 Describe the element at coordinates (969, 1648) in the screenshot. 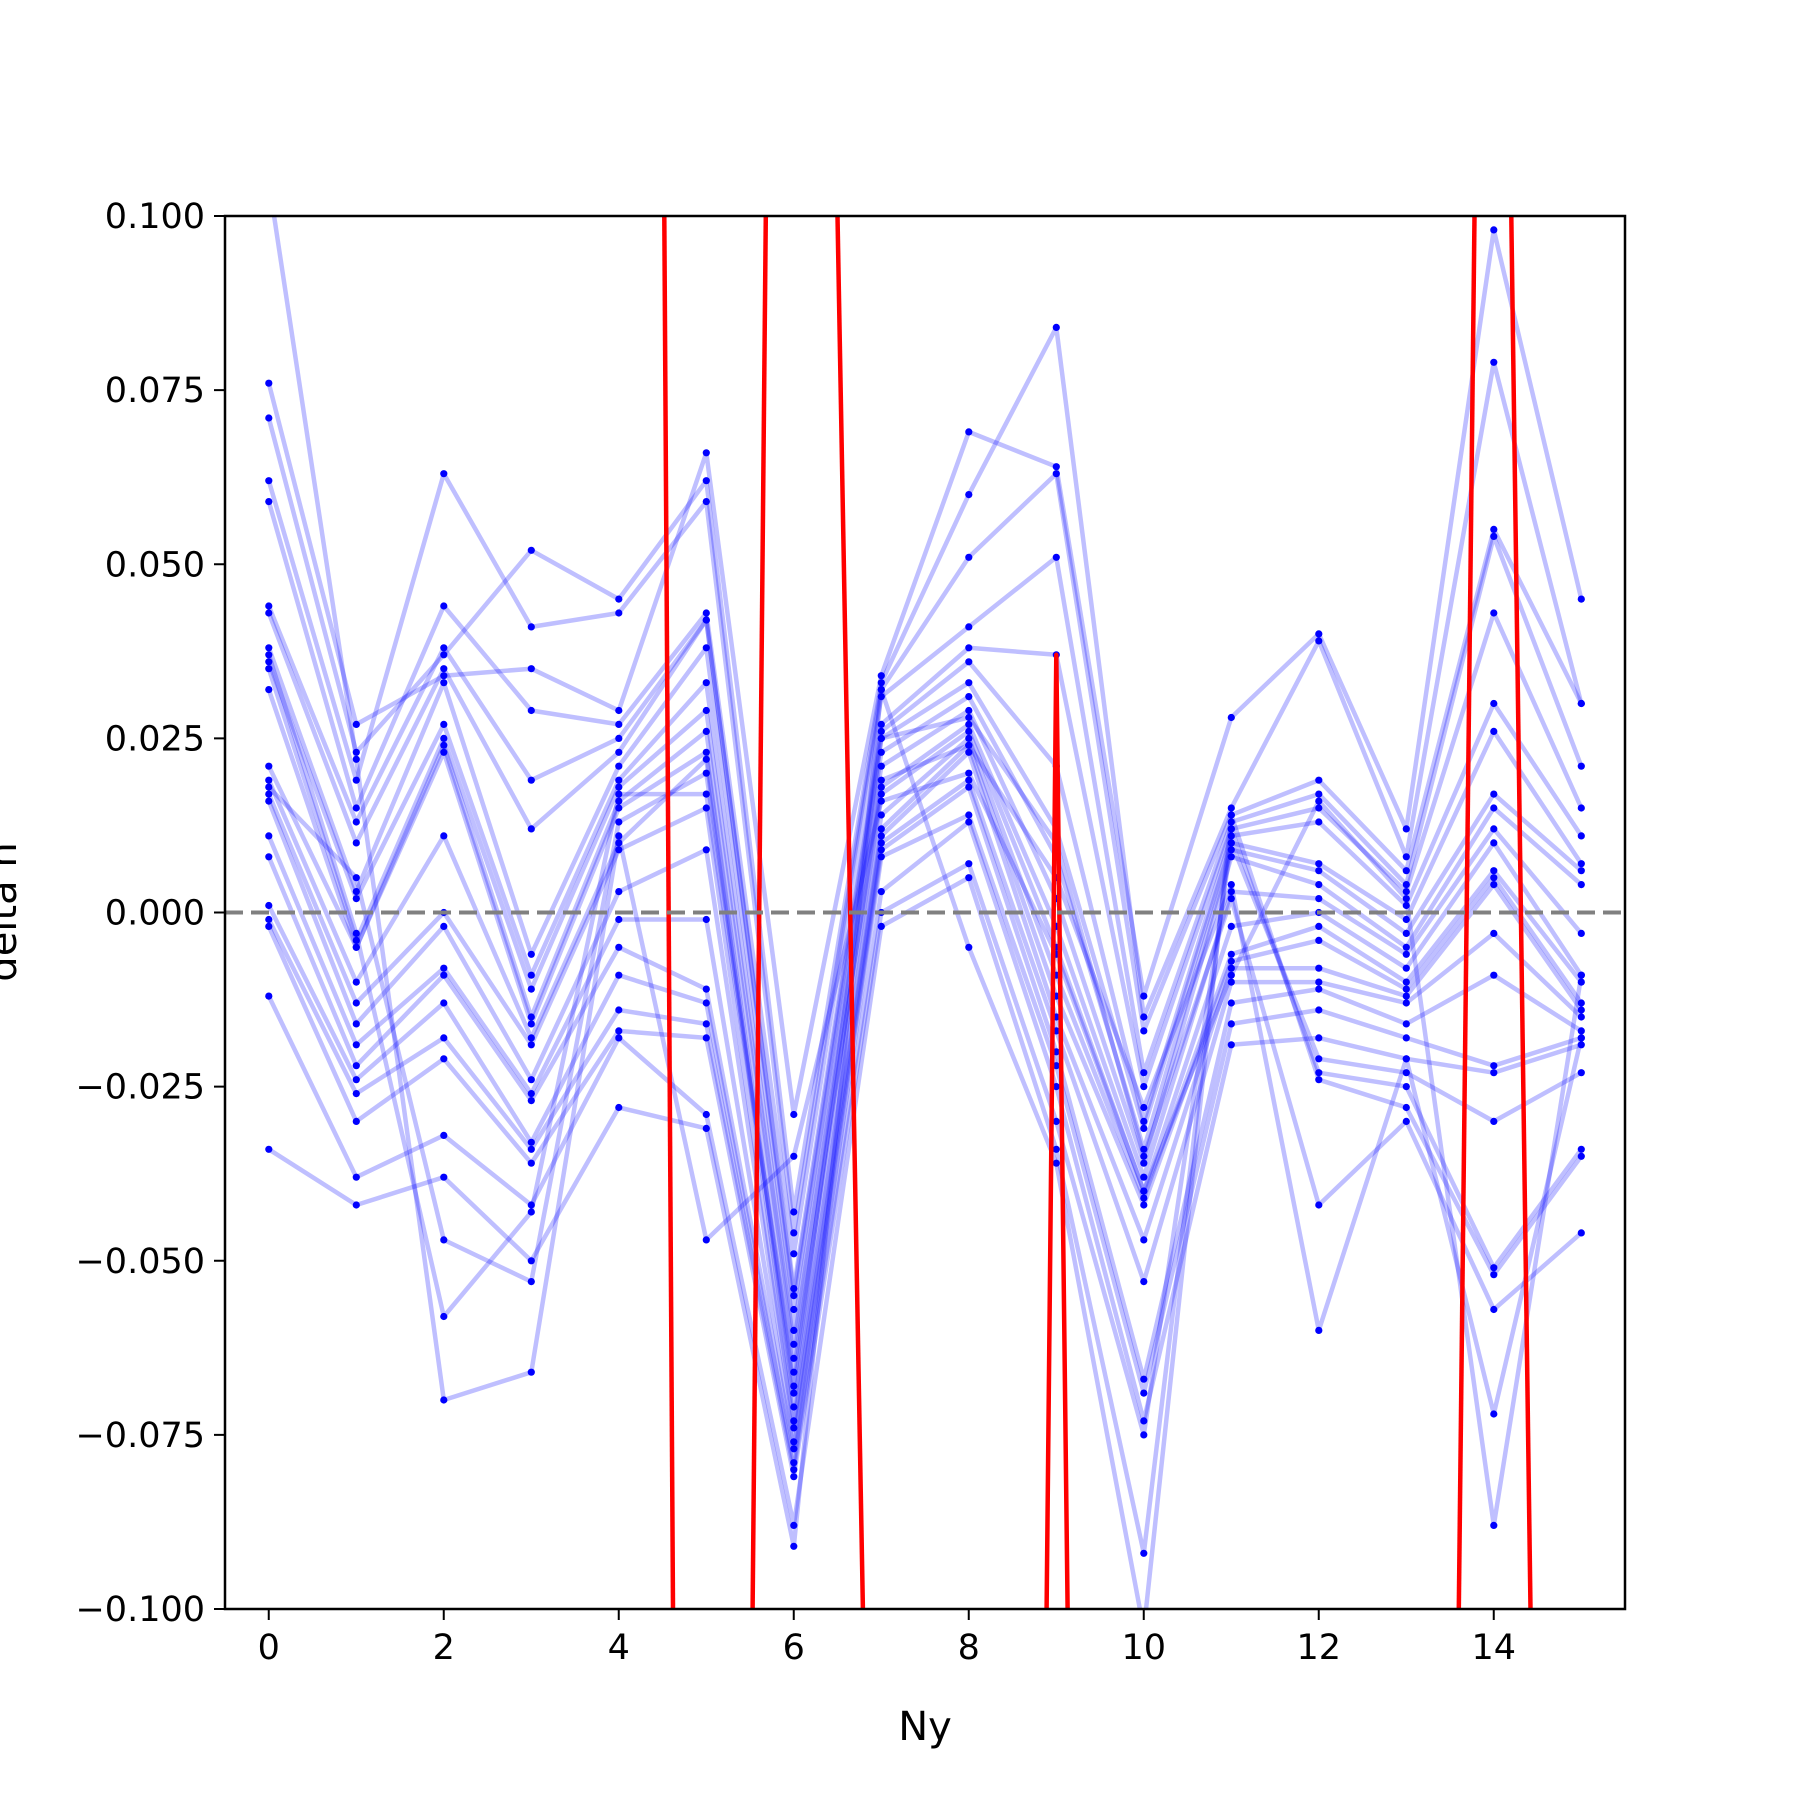

I see `x-tick-label: 8` at that location.